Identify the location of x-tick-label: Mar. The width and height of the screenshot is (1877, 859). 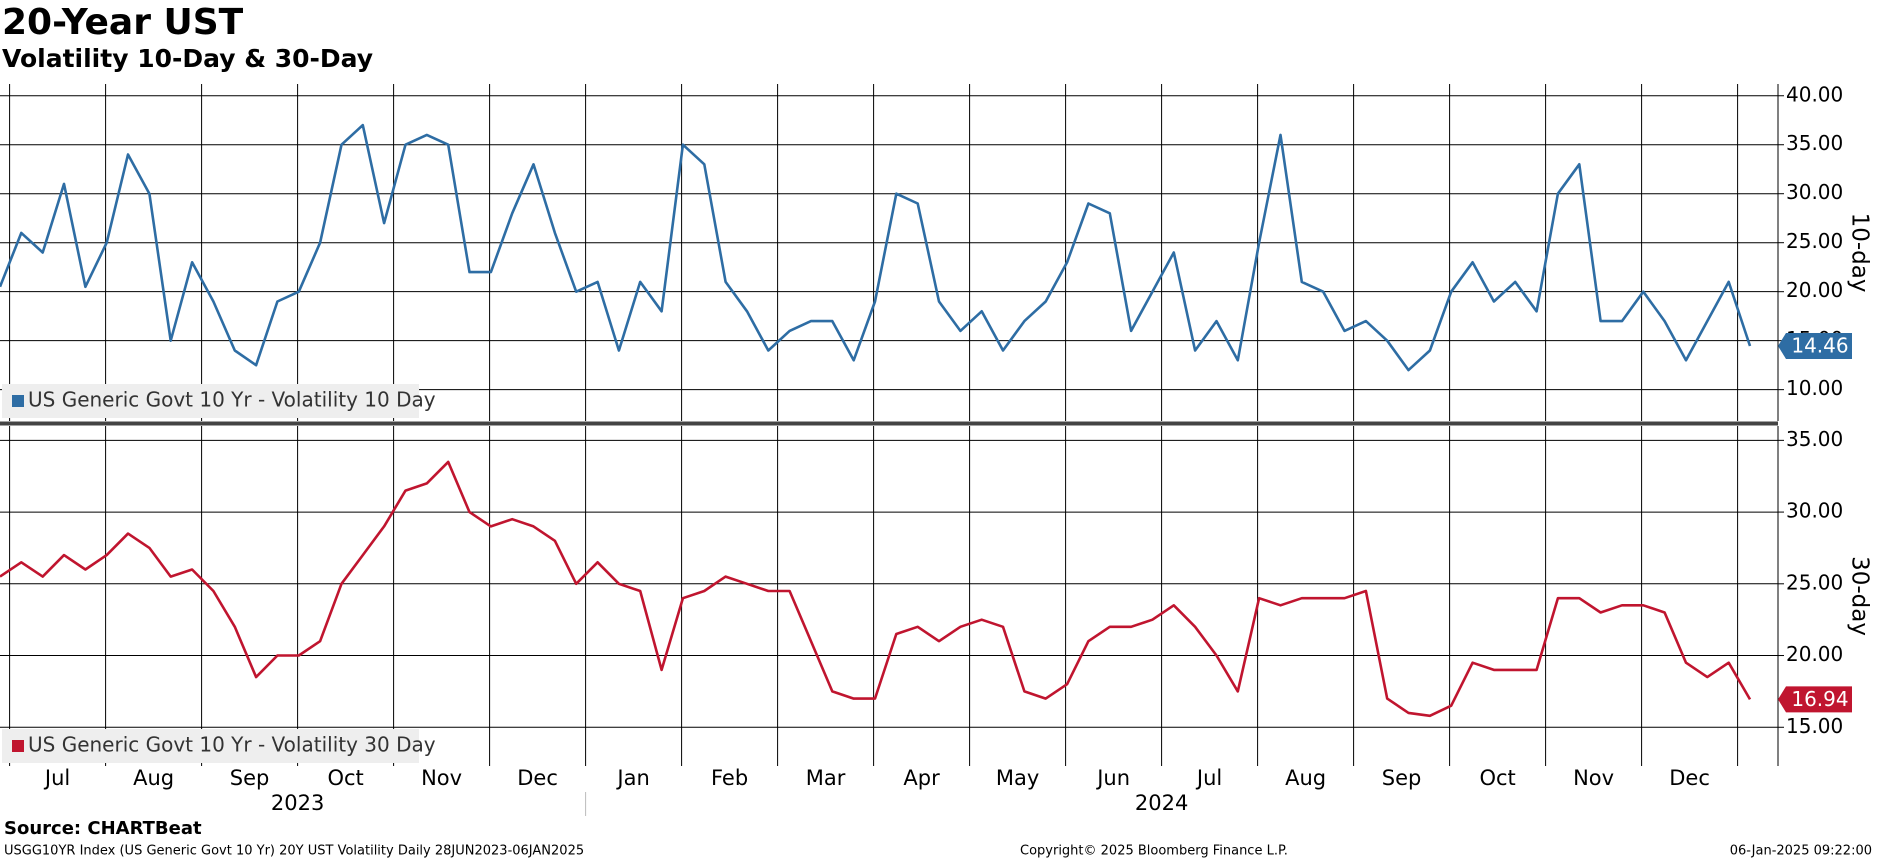
(826, 778).